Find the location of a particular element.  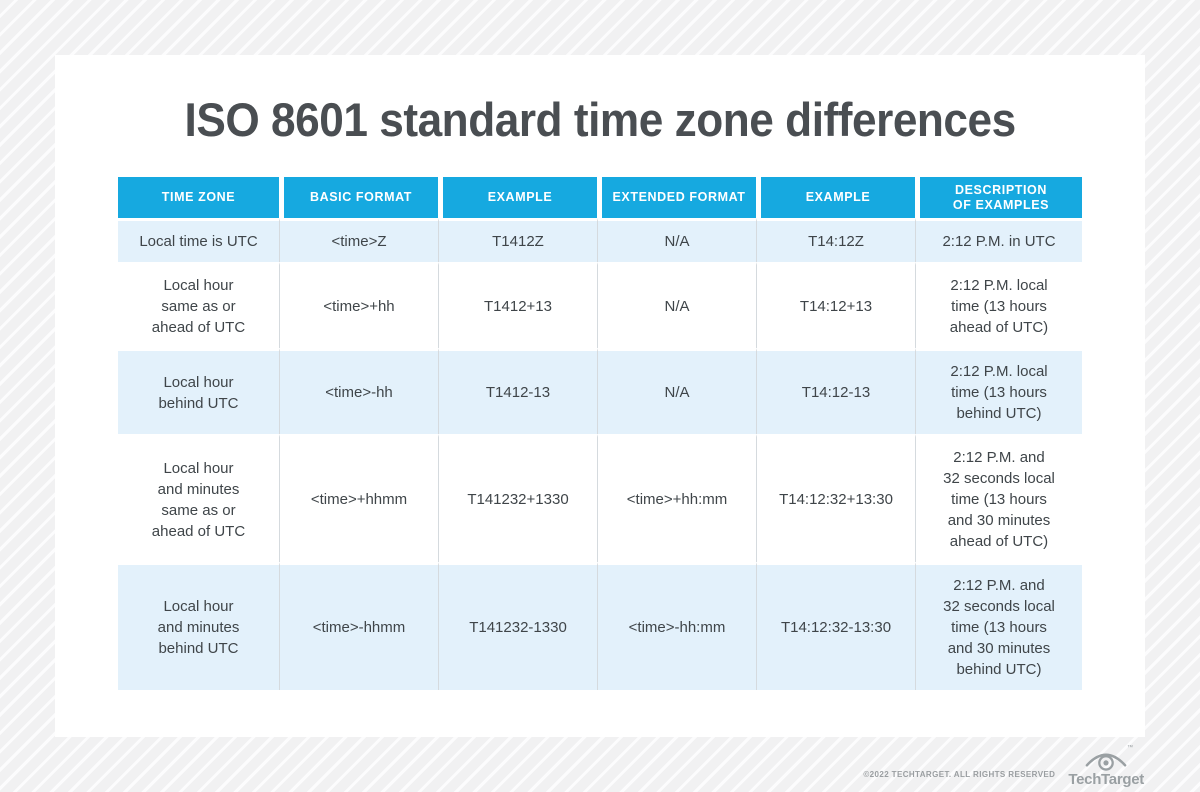

table-cell: <time>+hhmm is located at coordinates (358, 498).